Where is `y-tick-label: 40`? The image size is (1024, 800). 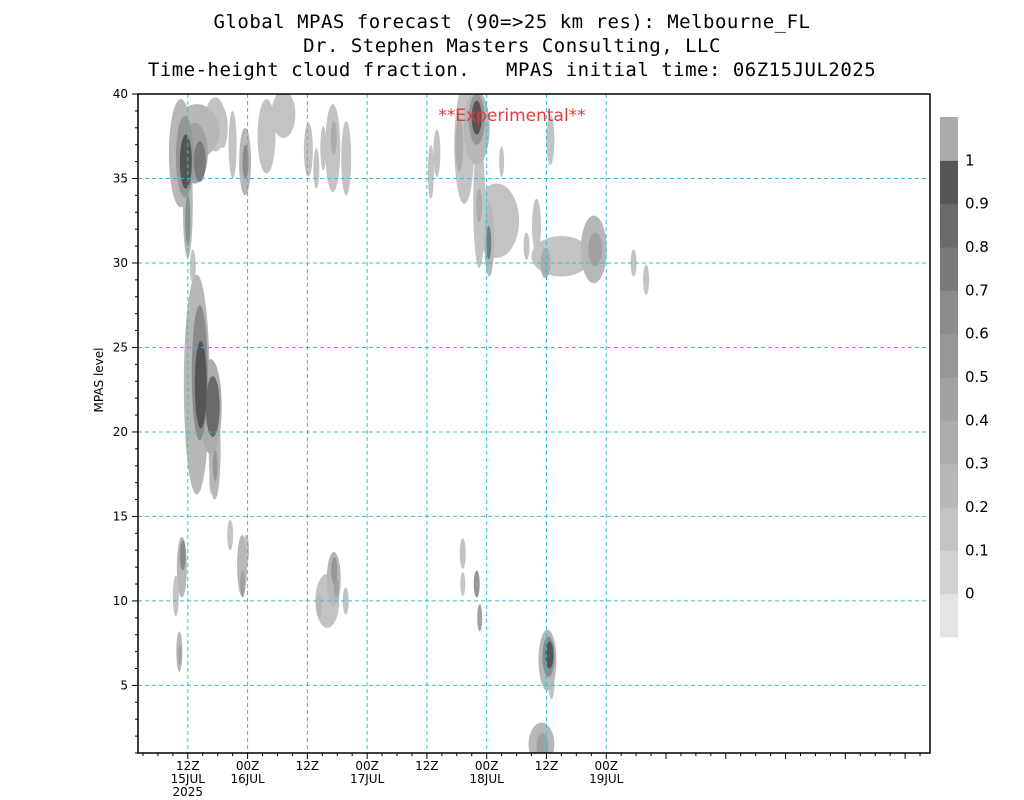 y-tick-label: 40 is located at coordinates (120, 94).